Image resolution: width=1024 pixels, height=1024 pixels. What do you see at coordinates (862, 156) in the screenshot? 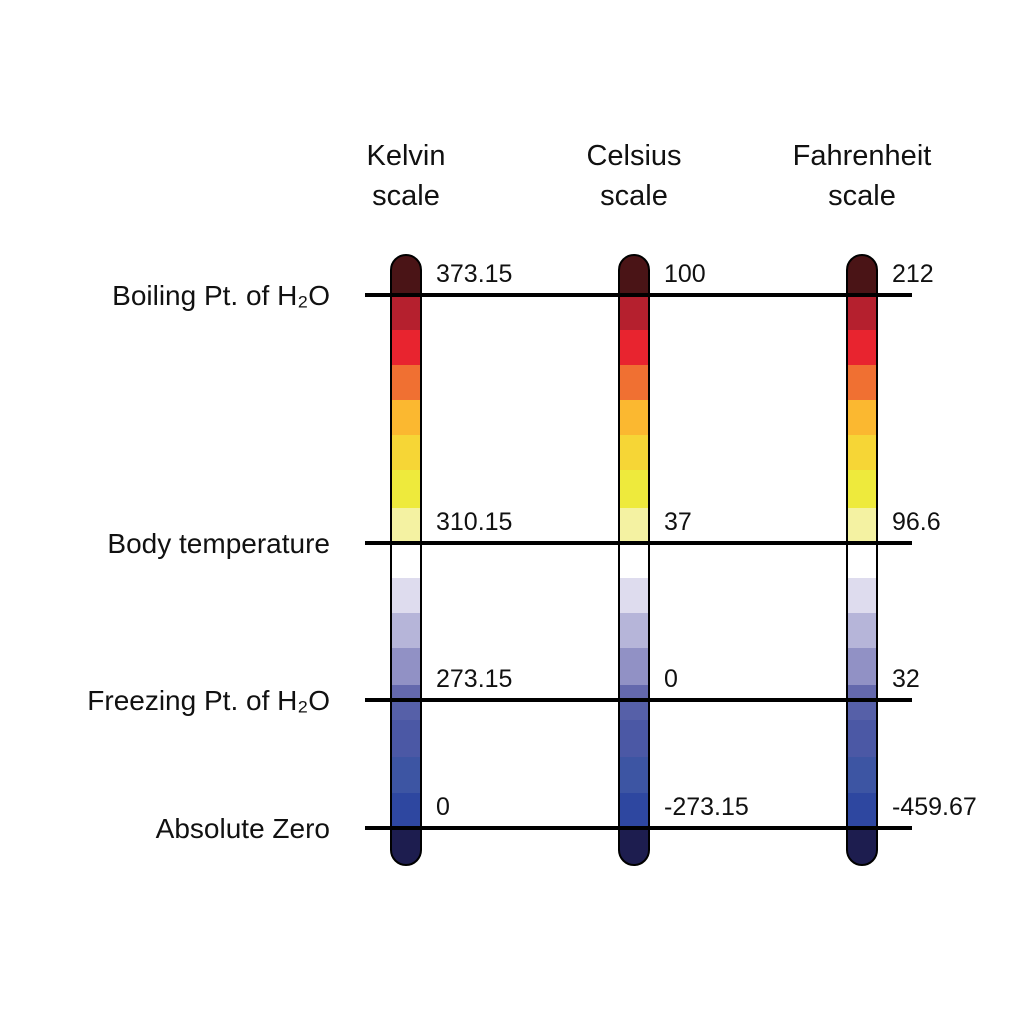
I see `scale-name: Fahrenheit` at bounding box center [862, 156].